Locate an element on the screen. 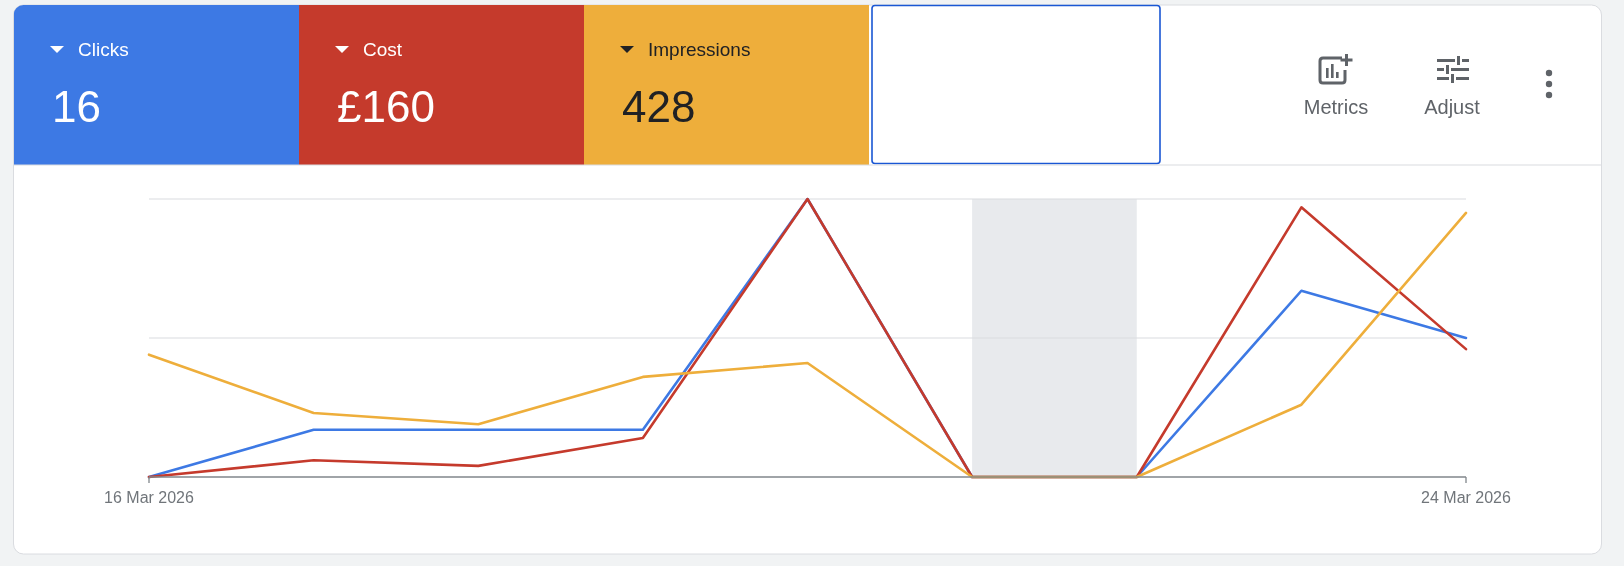  text: Metrics is located at coordinates (1336, 107).